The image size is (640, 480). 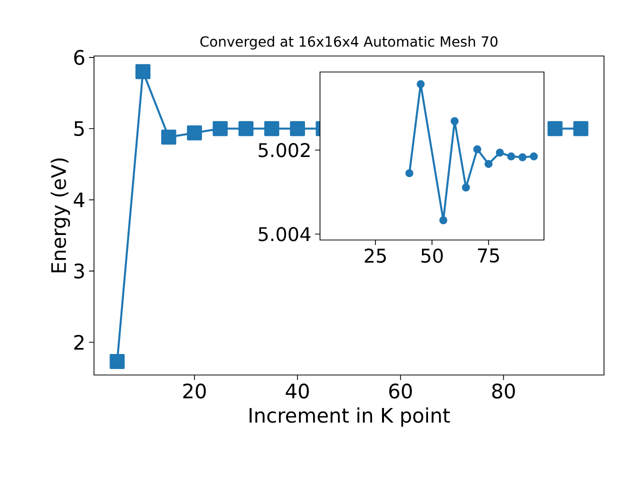 What do you see at coordinates (284, 234) in the screenshot?
I see `y-tick-label: 5.004` at bounding box center [284, 234].